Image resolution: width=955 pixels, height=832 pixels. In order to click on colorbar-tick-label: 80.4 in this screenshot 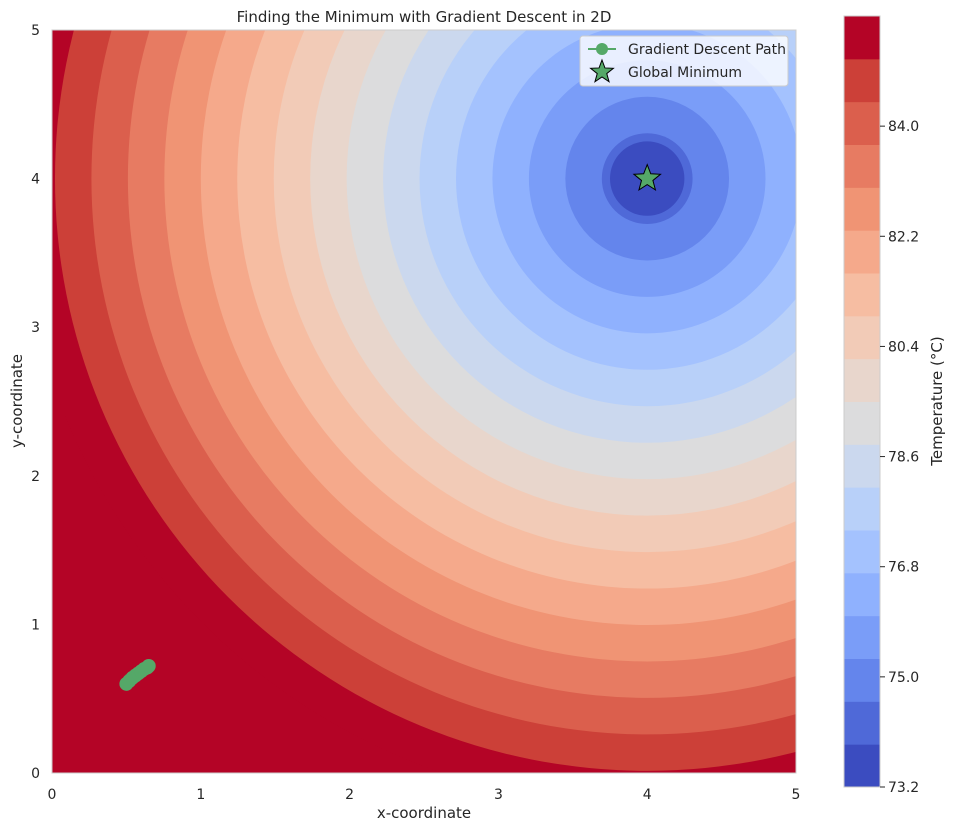, I will do `click(903, 347)`.